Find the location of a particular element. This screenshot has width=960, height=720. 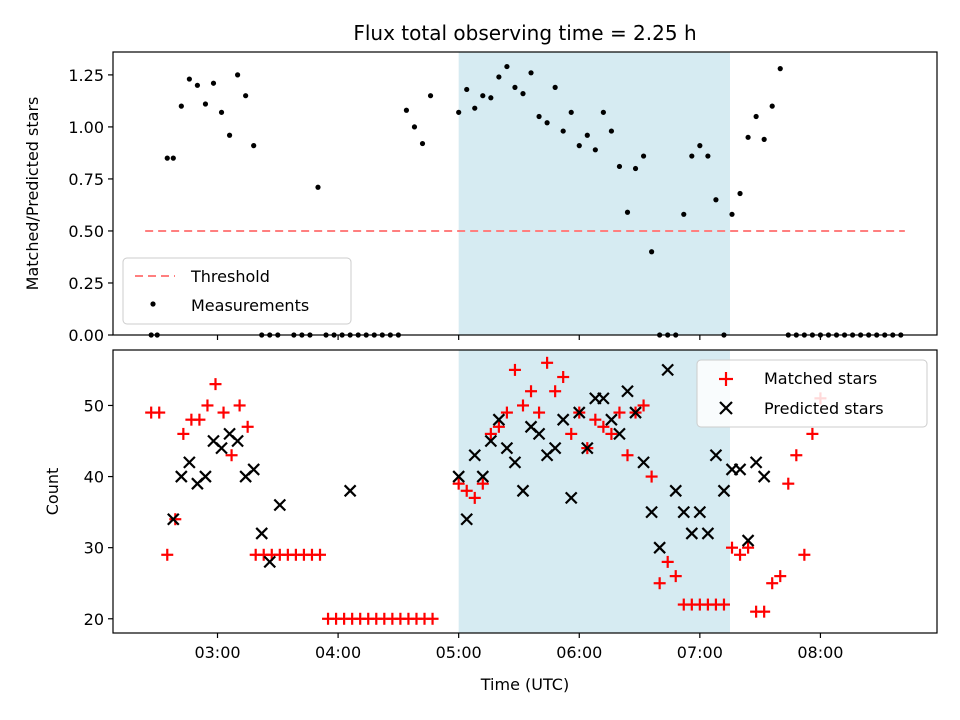

legend-matched-label: Matched stars is located at coordinates (820, 378).